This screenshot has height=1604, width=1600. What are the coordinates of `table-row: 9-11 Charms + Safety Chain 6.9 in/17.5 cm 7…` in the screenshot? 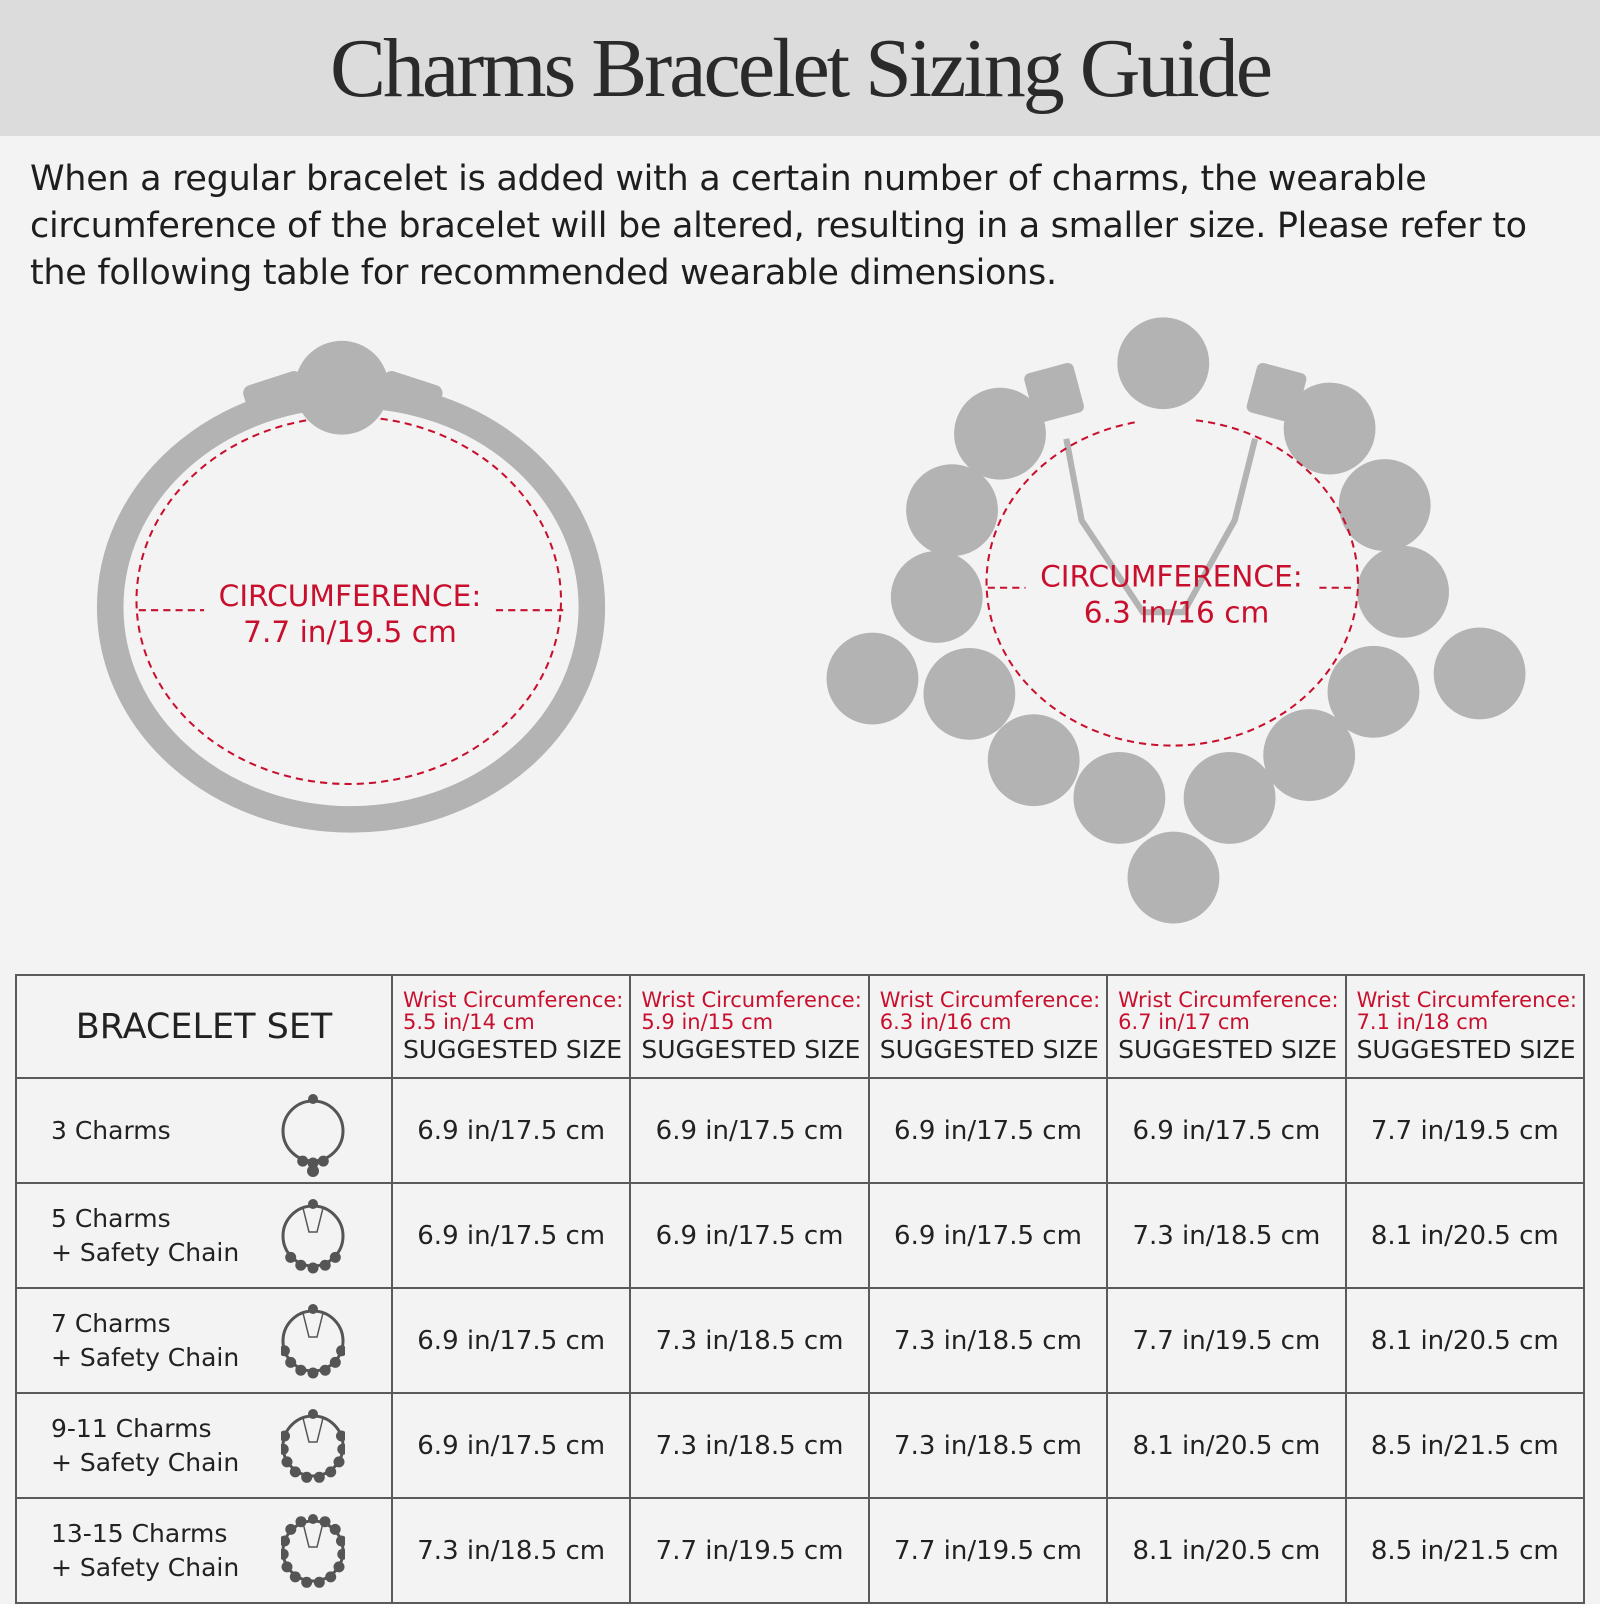 It's located at (800, 1445).